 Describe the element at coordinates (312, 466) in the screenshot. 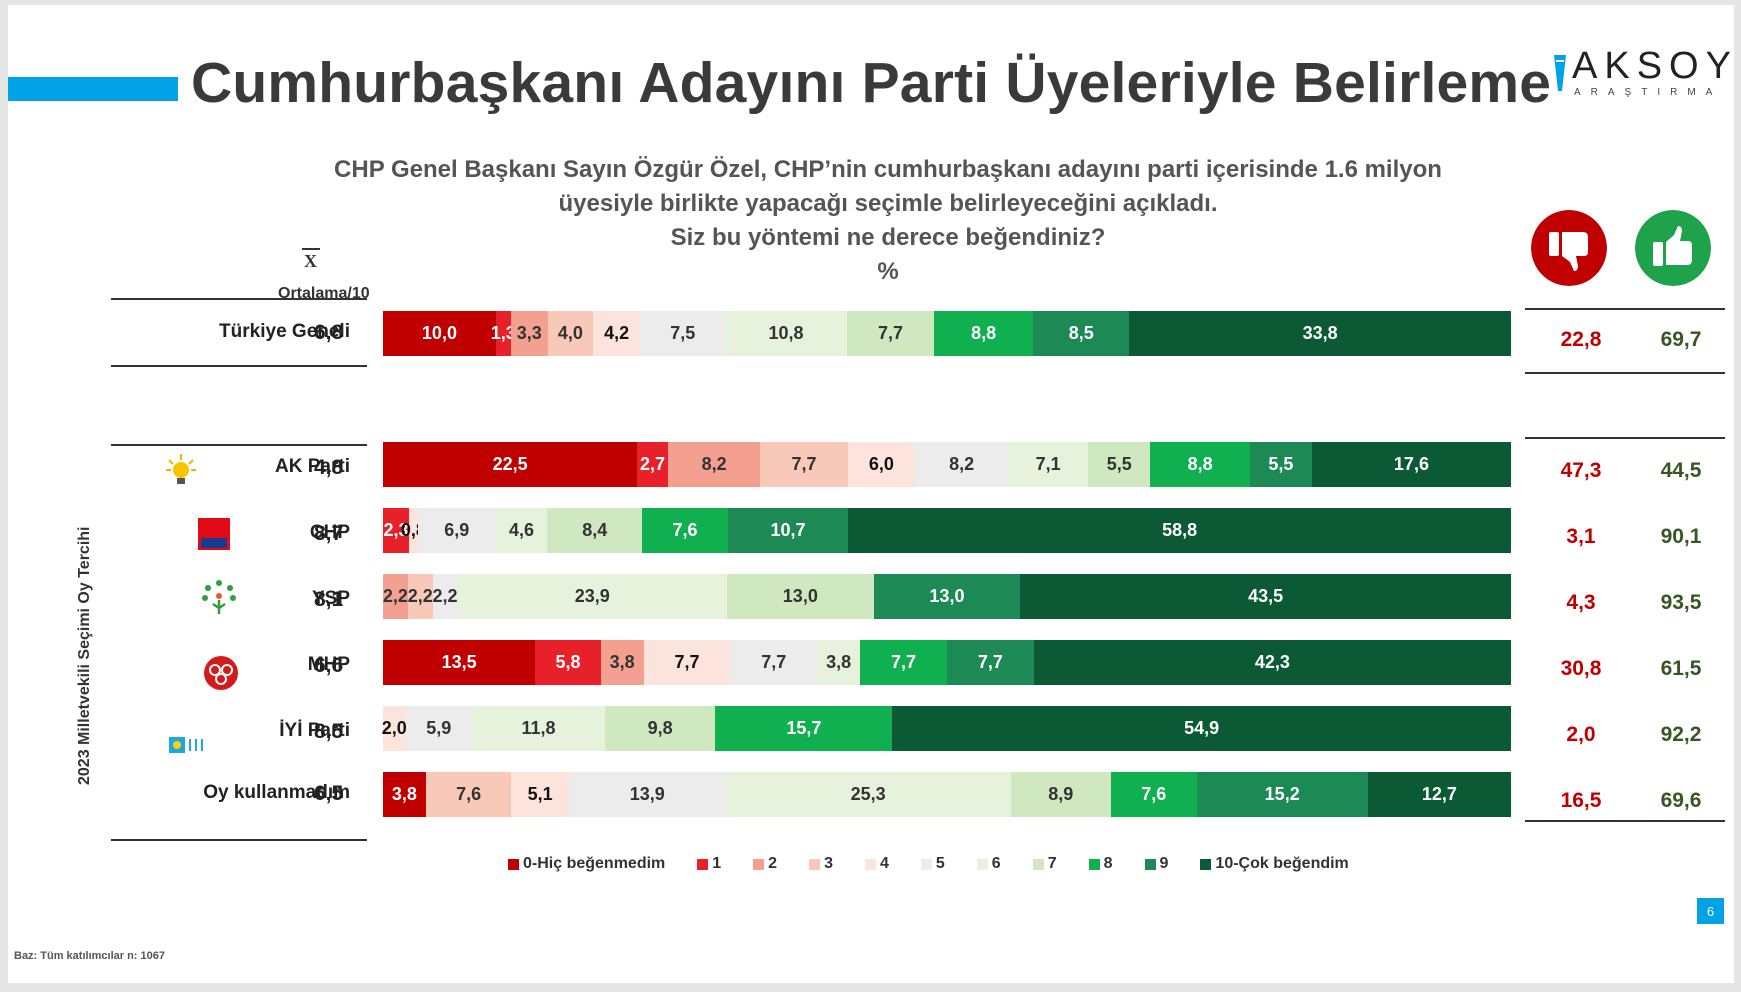

I see `row-label-ak-parti: AK Parti` at that location.